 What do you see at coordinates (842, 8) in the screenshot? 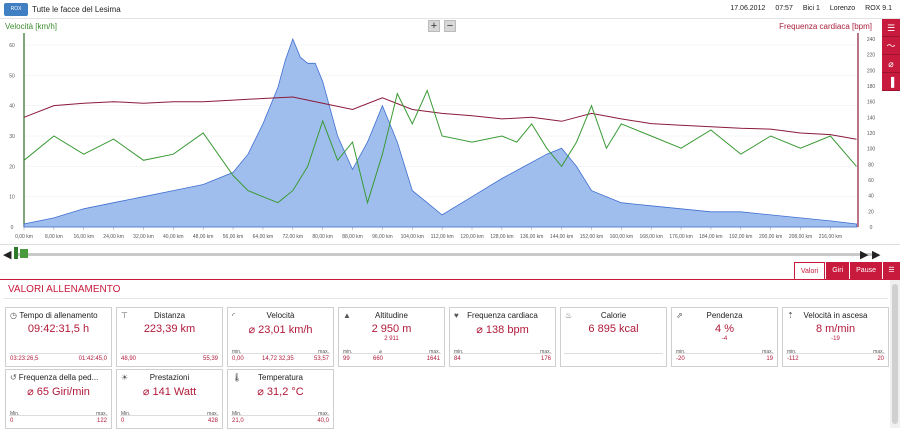
I see `session-user: Lorenzo` at bounding box center [842, 8].